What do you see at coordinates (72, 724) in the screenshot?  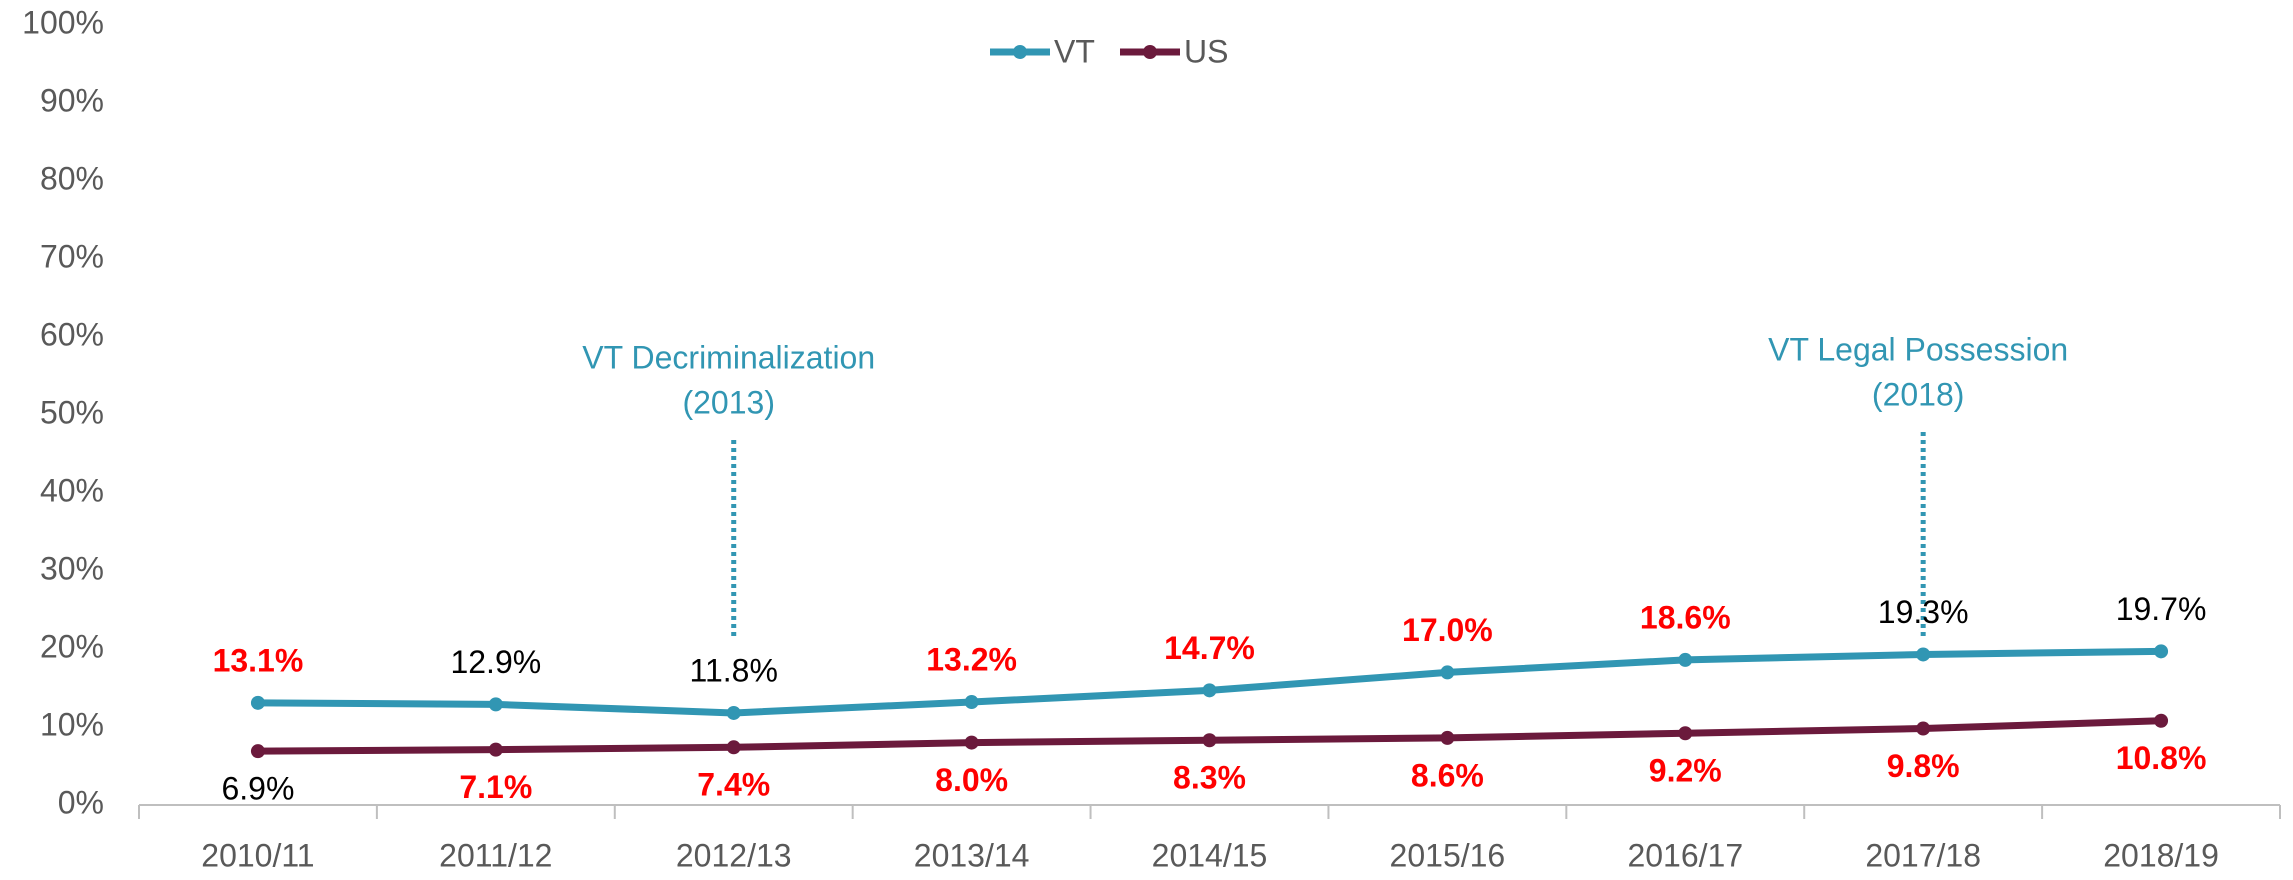 I see `y-tick-label: 10%` at bounding box center [72, 724].